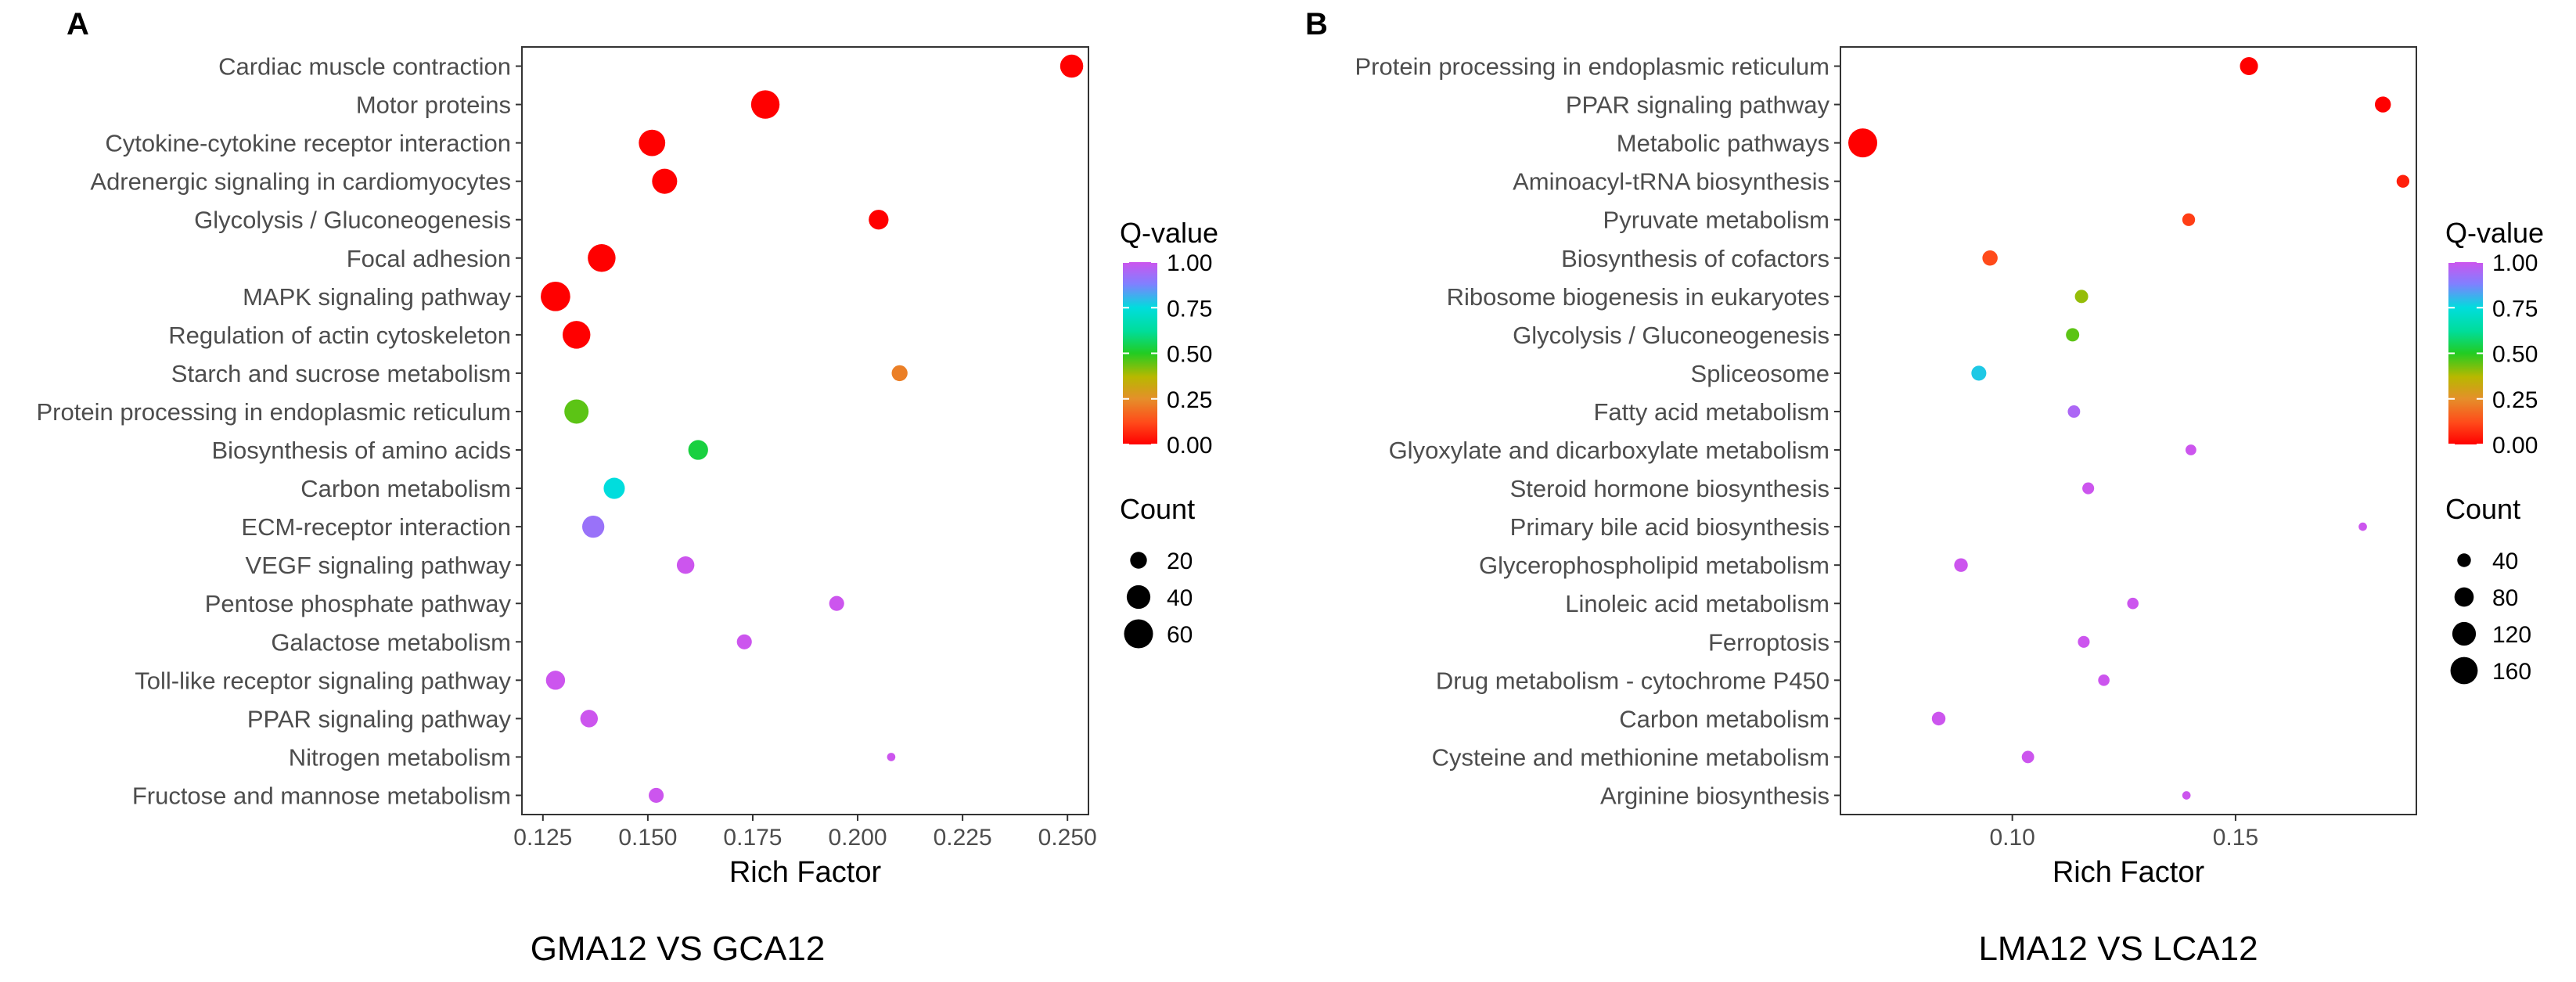  I want to click on category-label-galactose-metabolism: Galactose metabolism, so click(391, 642).